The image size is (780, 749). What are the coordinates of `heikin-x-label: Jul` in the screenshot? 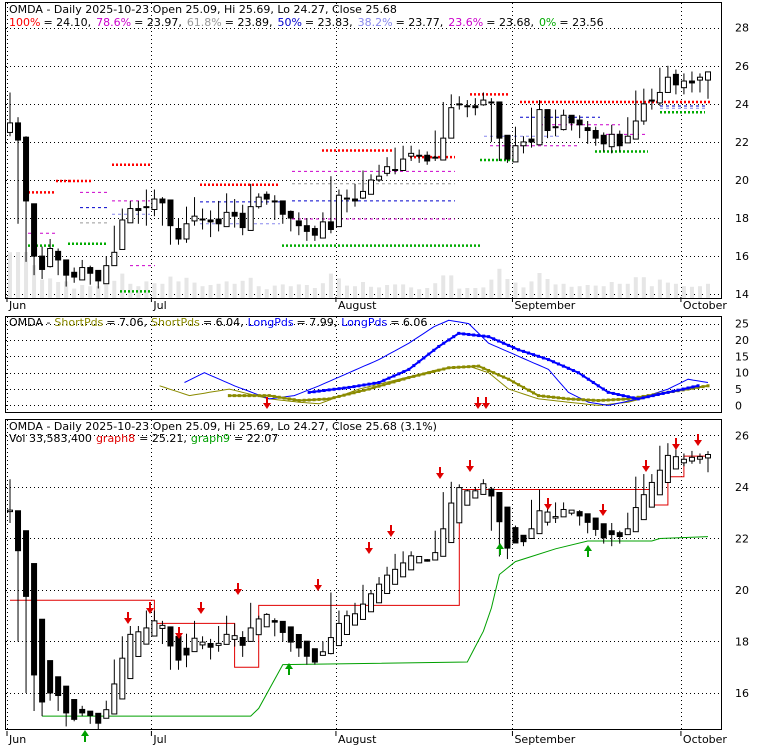 It's located at (159, 739).